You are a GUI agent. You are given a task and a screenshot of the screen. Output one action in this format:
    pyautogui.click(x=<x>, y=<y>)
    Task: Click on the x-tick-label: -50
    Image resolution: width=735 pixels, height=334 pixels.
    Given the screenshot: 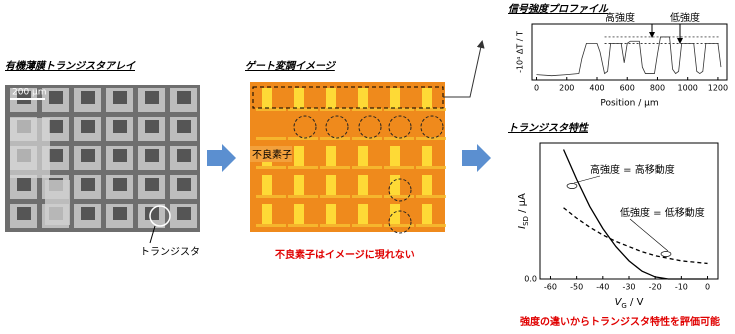 What is the action you would take?
    pyautogui.click(x=576, y=287)
    